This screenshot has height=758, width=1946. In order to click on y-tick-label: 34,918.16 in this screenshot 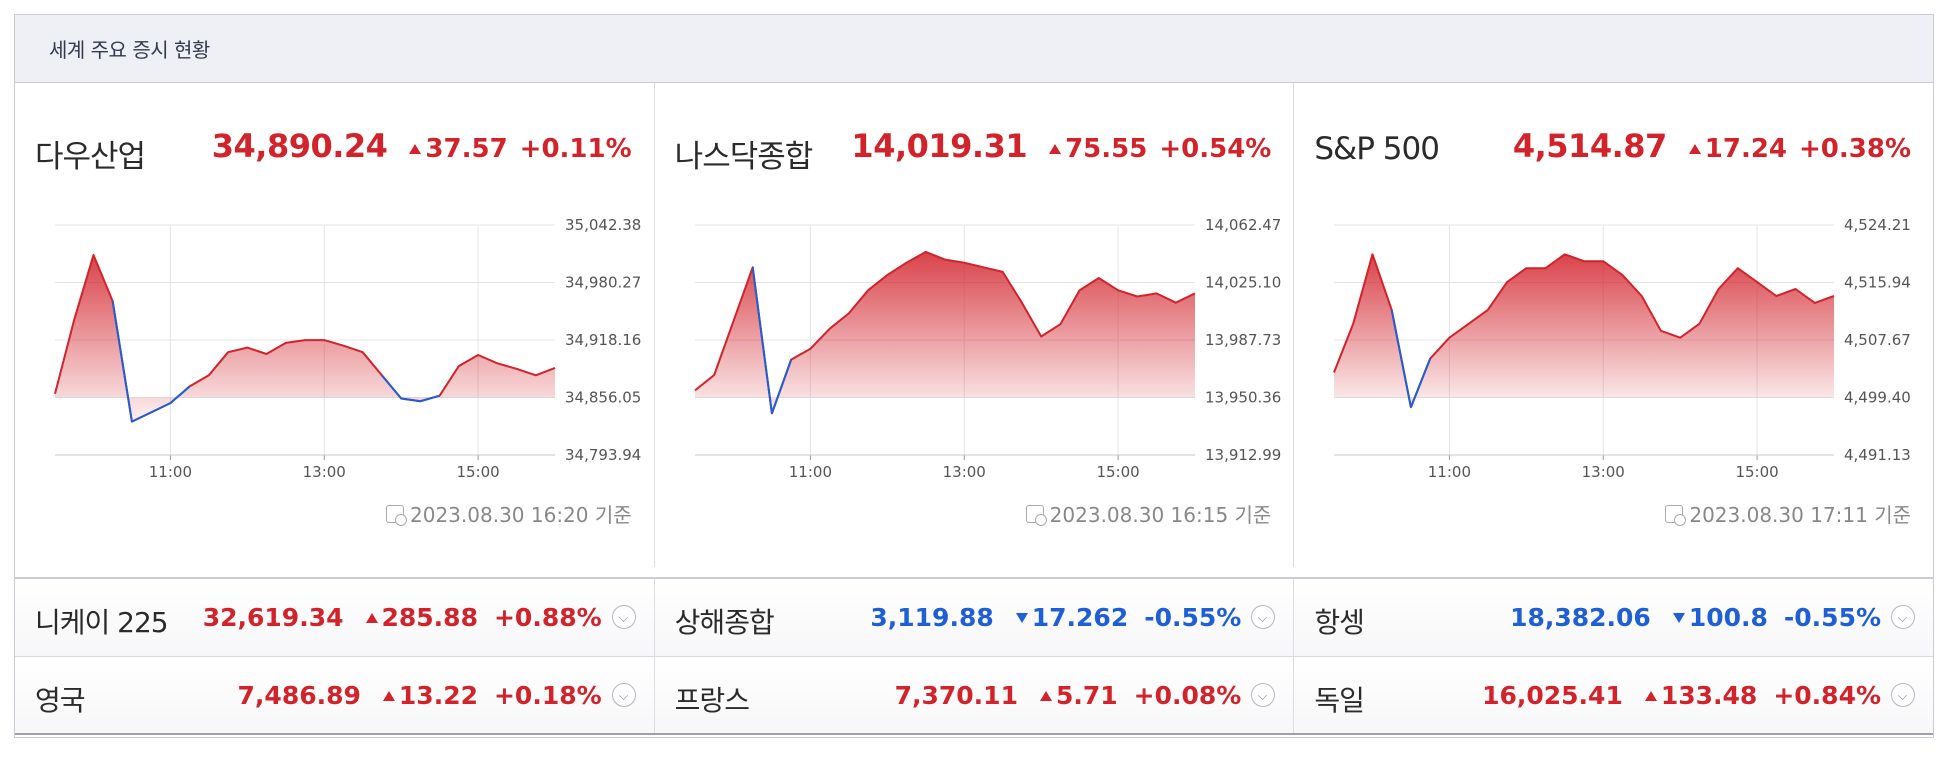, I will do `click(603, 340)`.